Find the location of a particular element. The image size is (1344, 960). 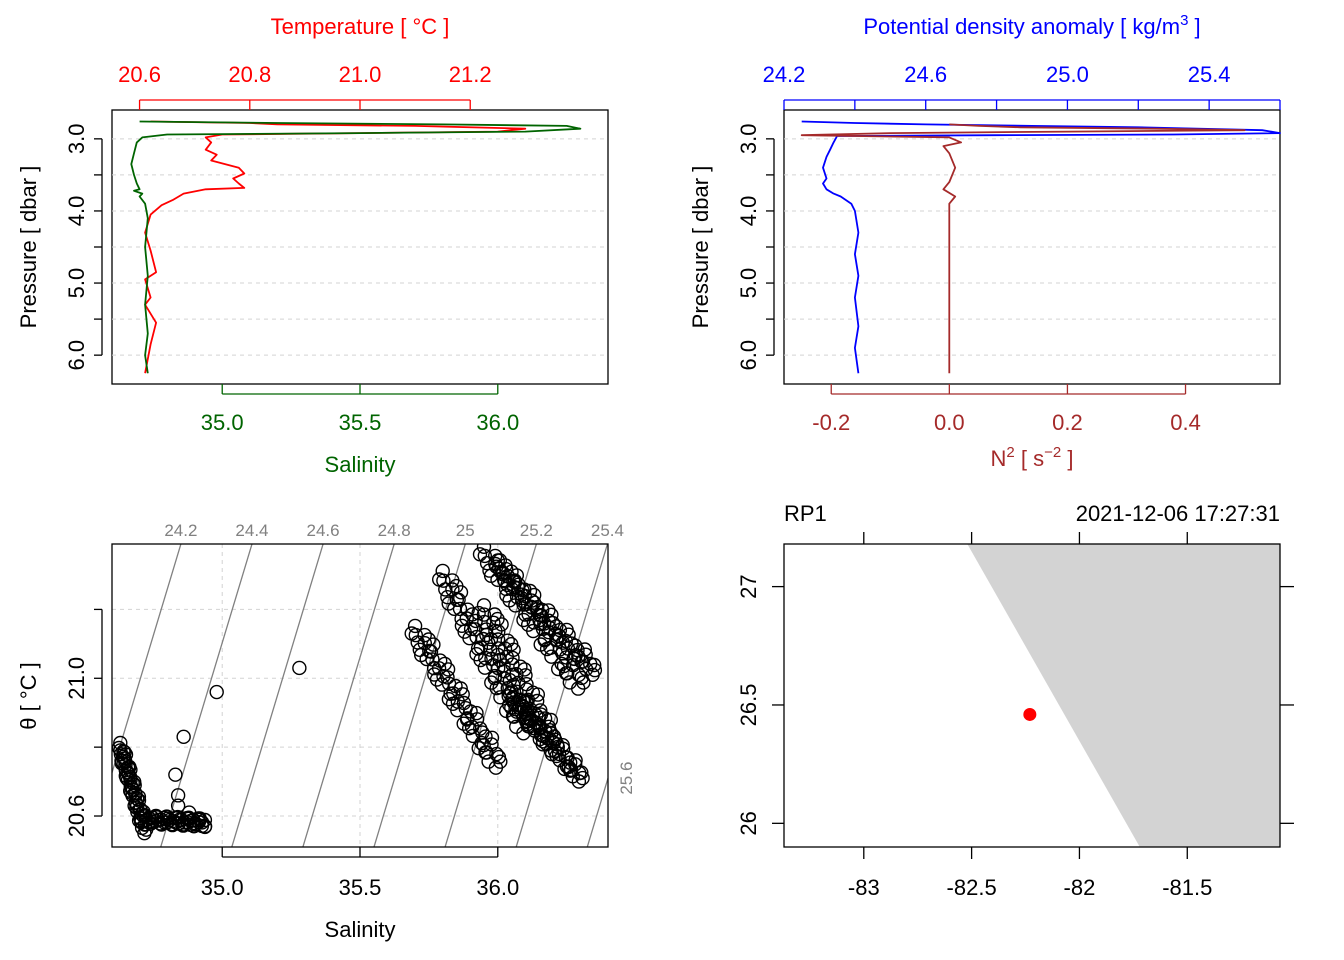

n2-title-main: N is located at coordinates (999, 458).